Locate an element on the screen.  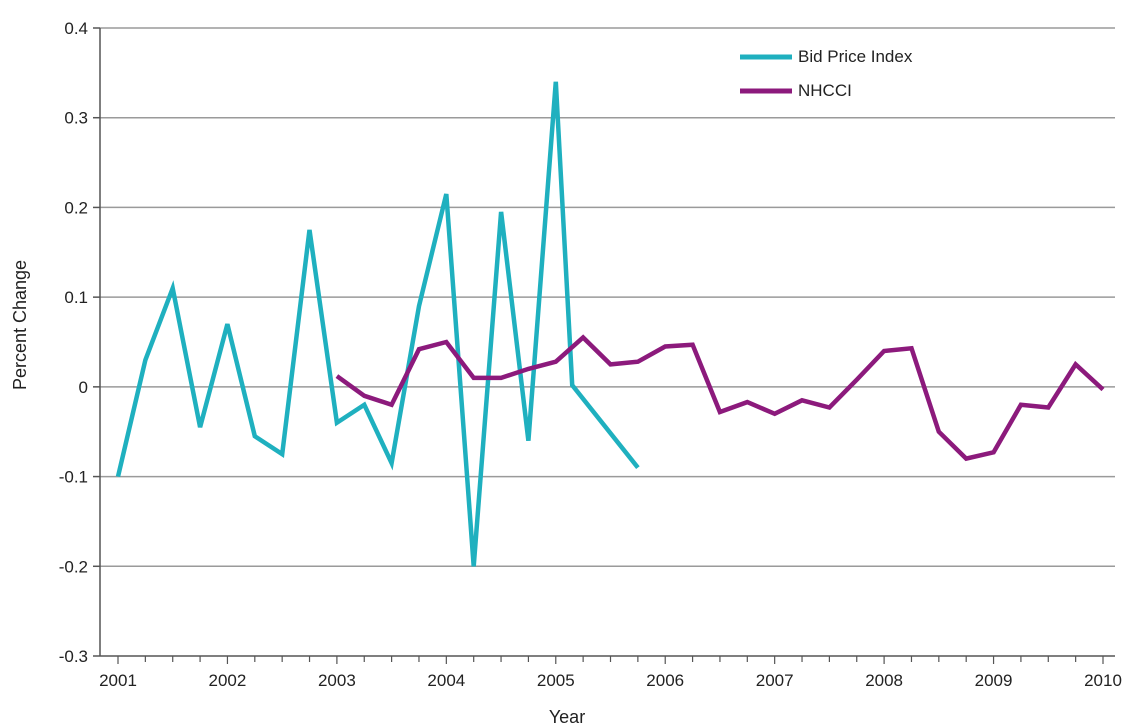
x-tick-labels: 2001 2002 2003 2004 2005 2006 2007 2008 2009 2010 is located at coordinates (610, 680).